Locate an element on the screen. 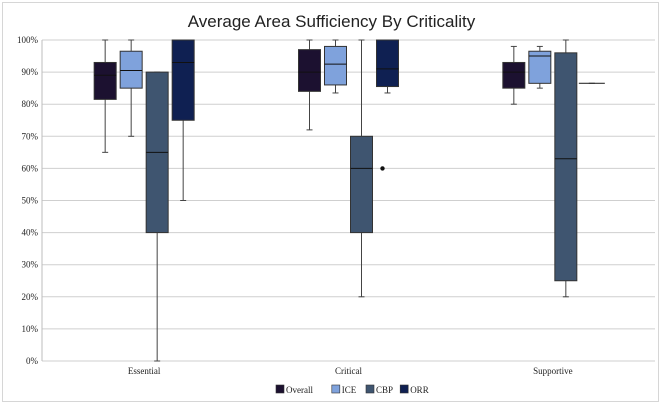 This screenshot has width=663, height=406. legend: Overall ICE CBP ORR is located at coordinates (352, 389).